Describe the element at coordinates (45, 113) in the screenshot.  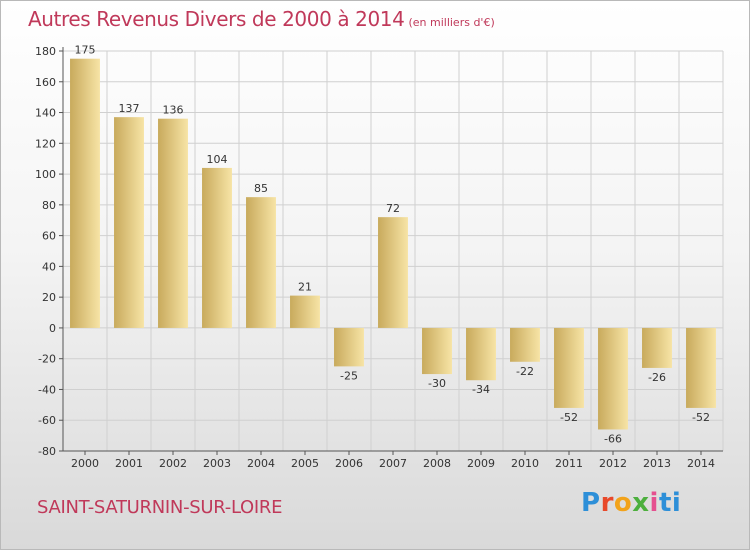
I see `y-tick-label: 140` at that location.